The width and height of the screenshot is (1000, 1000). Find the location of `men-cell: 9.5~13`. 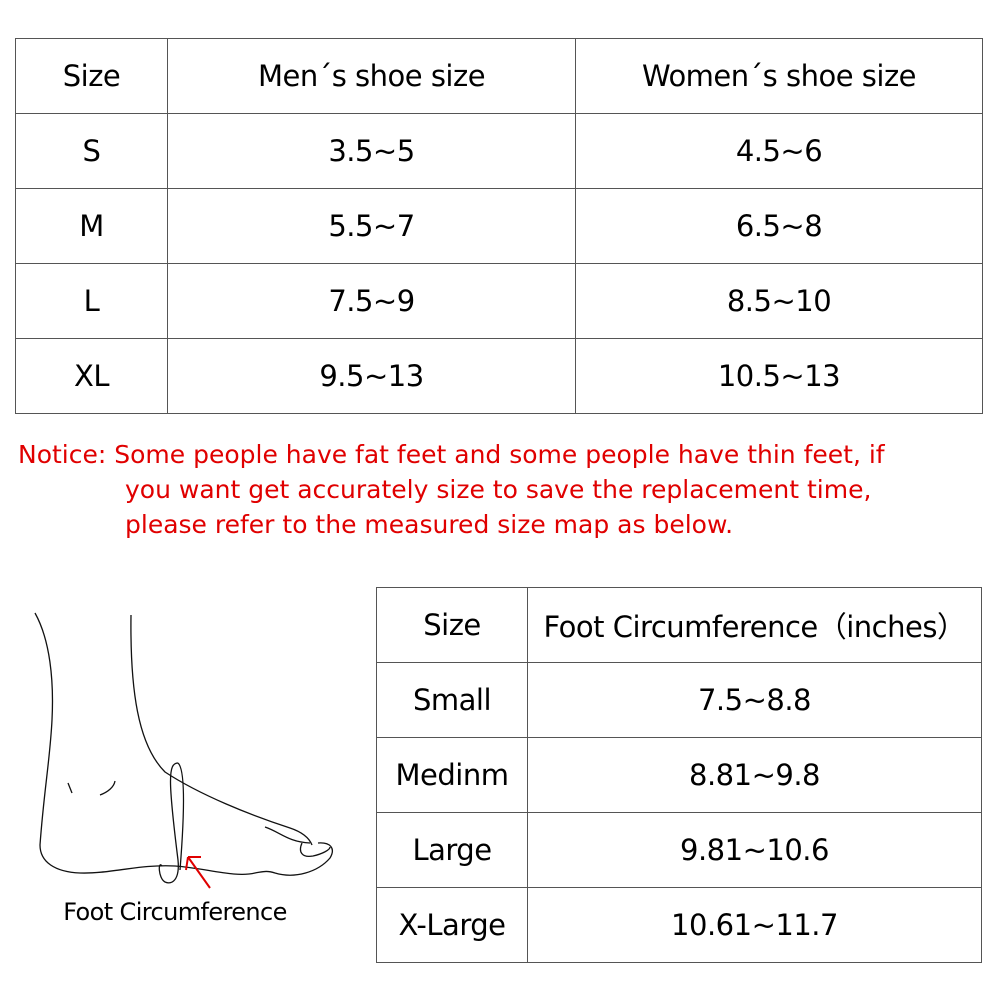

men-cell: 9.5~13 is located at coordinates (371, 376).